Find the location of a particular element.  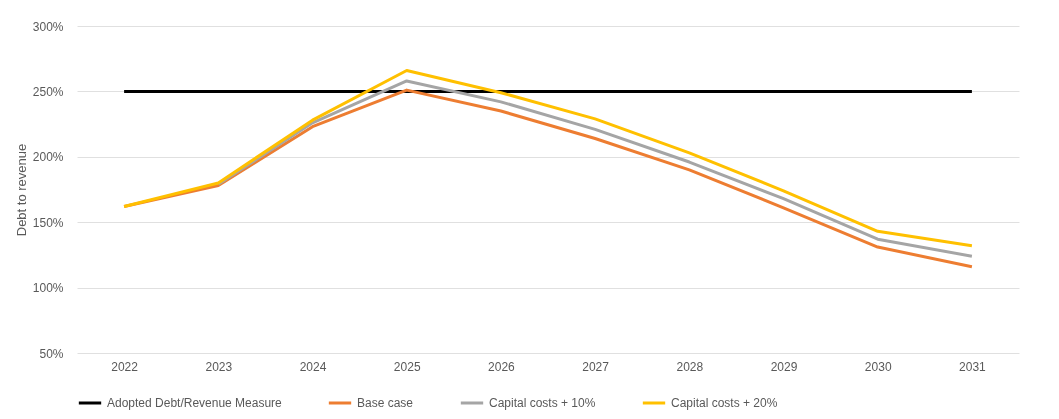

x-tick-label: 2026 is located at coordinates (502, 366).